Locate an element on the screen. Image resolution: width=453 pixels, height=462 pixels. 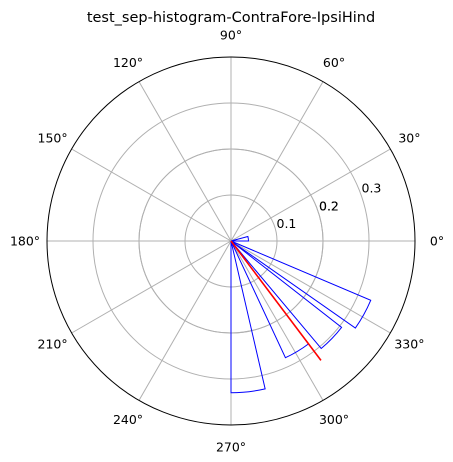
chart-title: test_sep-histogram-ContraFore-IpsiHind is located at coordinates (231, 18).